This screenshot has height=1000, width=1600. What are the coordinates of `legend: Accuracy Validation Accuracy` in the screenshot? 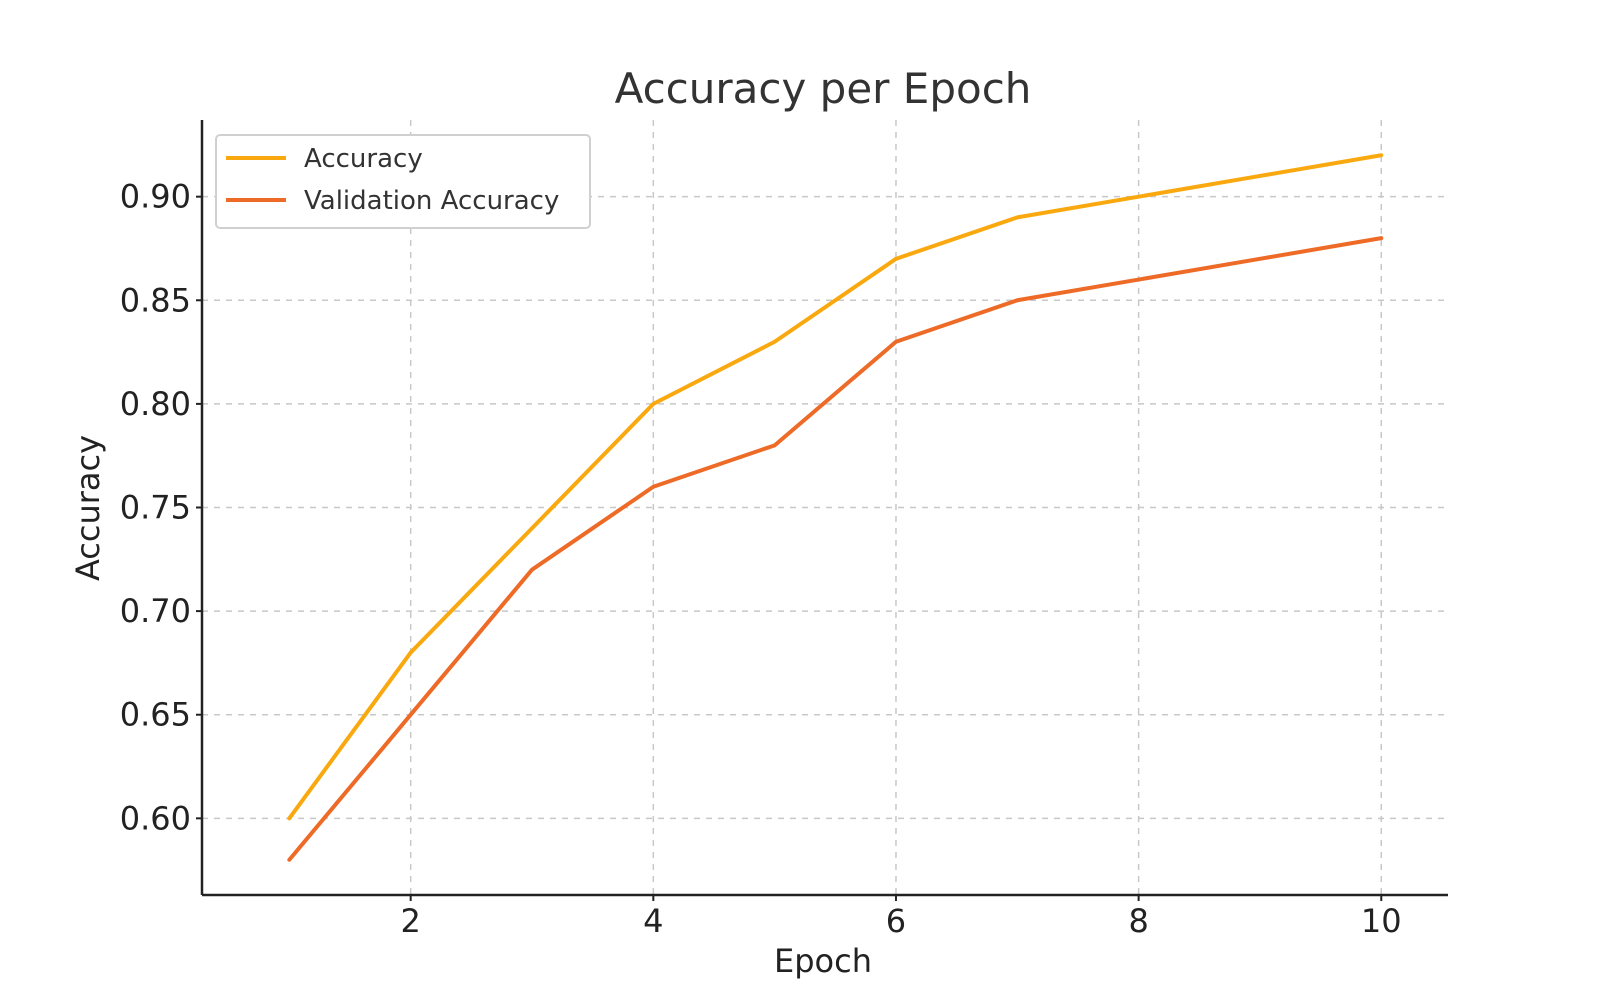 It's located at (403, 181).